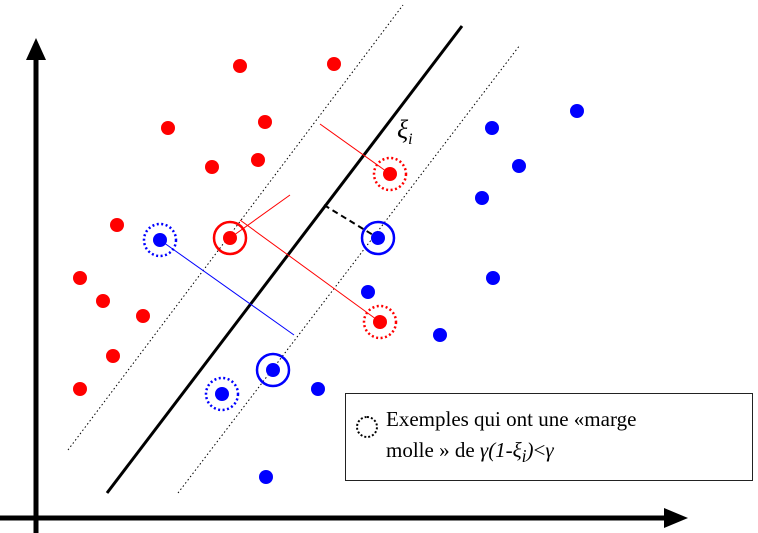  Describe the element at coordinates (351, 221) in the screenshot. I see `slack-distance-dashed` at that location.